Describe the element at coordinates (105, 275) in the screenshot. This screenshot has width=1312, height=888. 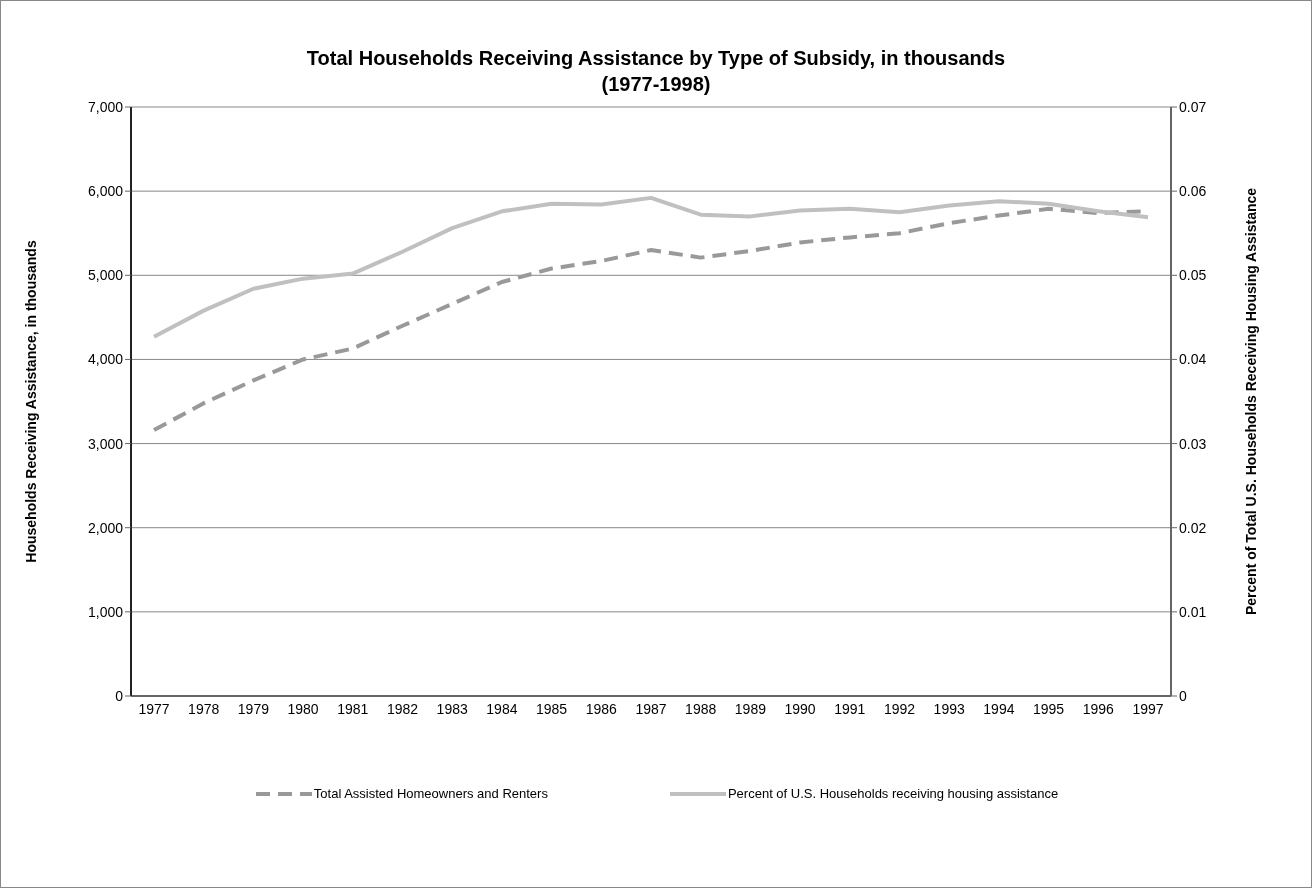
I see `y-tick-label: 5,000` at that location.